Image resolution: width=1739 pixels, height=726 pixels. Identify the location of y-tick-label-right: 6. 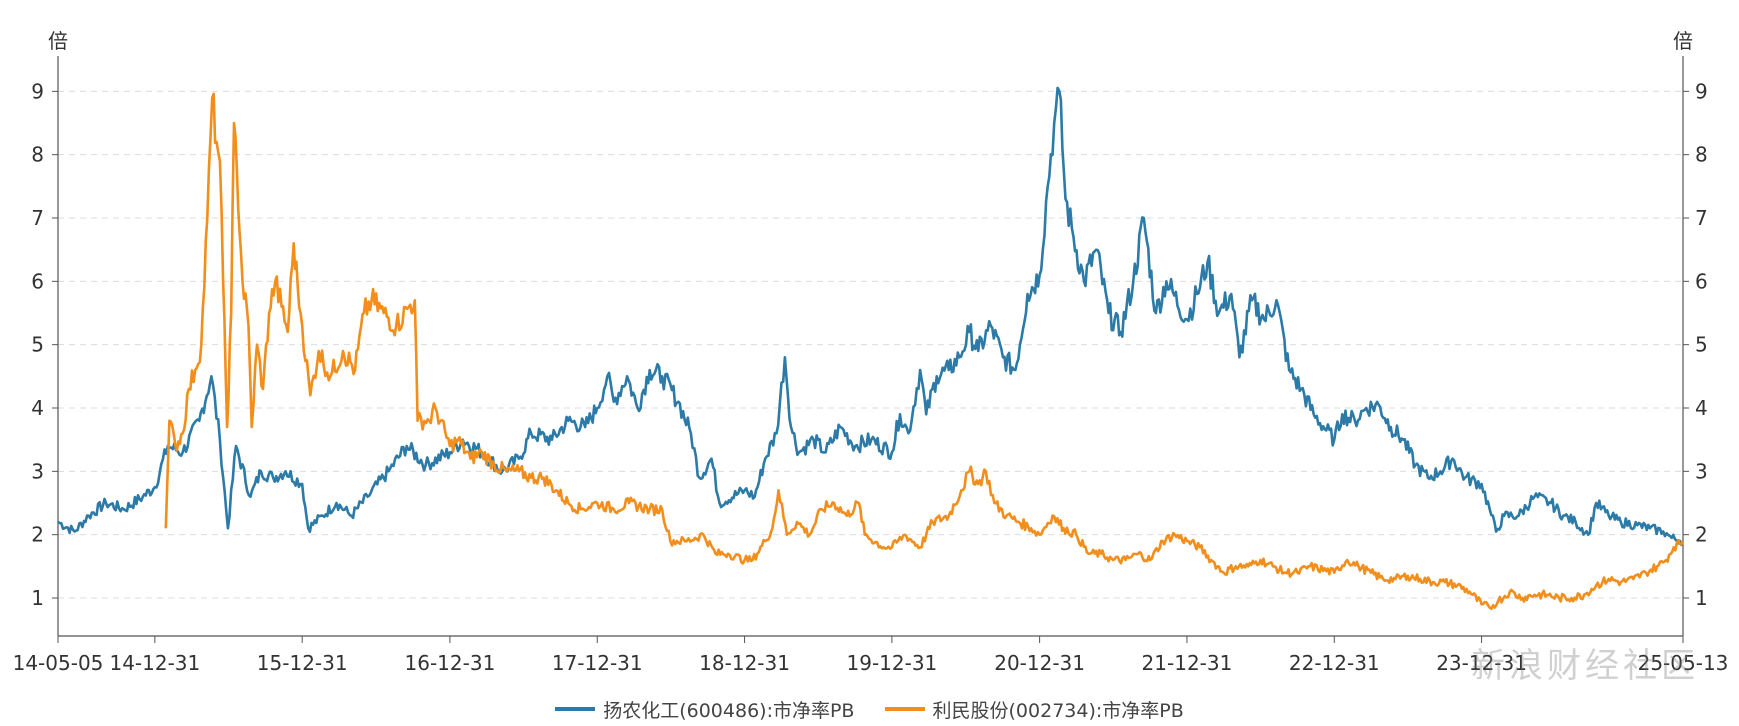
(1701, 281).